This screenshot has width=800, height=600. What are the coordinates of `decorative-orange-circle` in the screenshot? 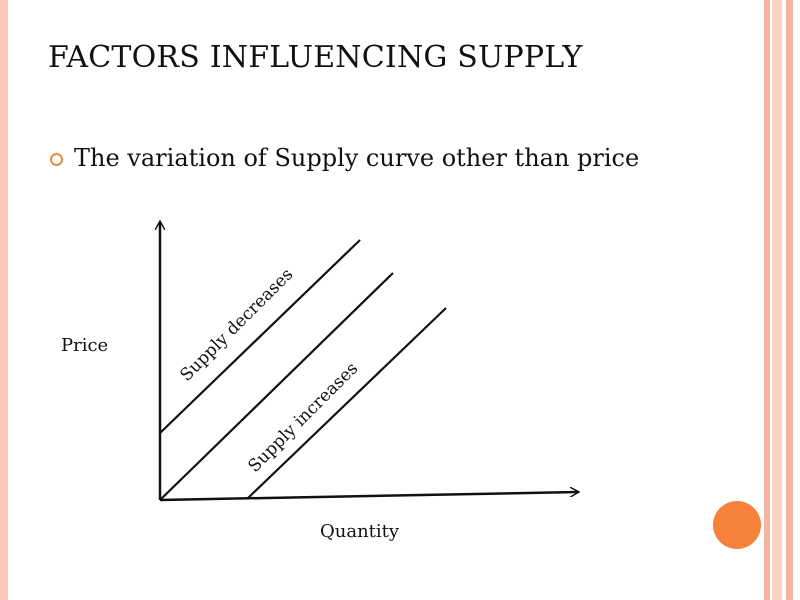 It's located at (737, 525).